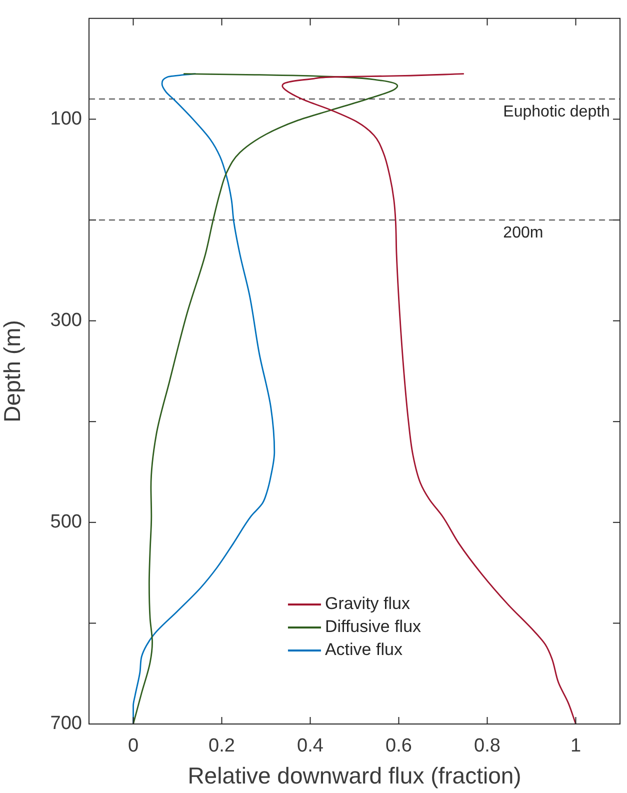 The image size is (627, 793). What do you see at coordinates (399, 746) in the screenshot?
I see `x-tick-label: 0.6` at bounding box center [399, 746].